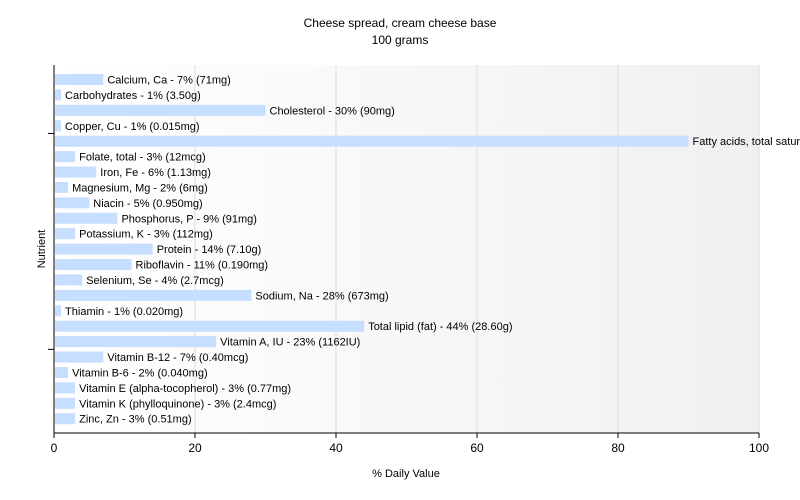  What do you see at coordinates (759, 448) in the screenshot?
I see `x-tick-label: 100` at bounding box center [759, 448].